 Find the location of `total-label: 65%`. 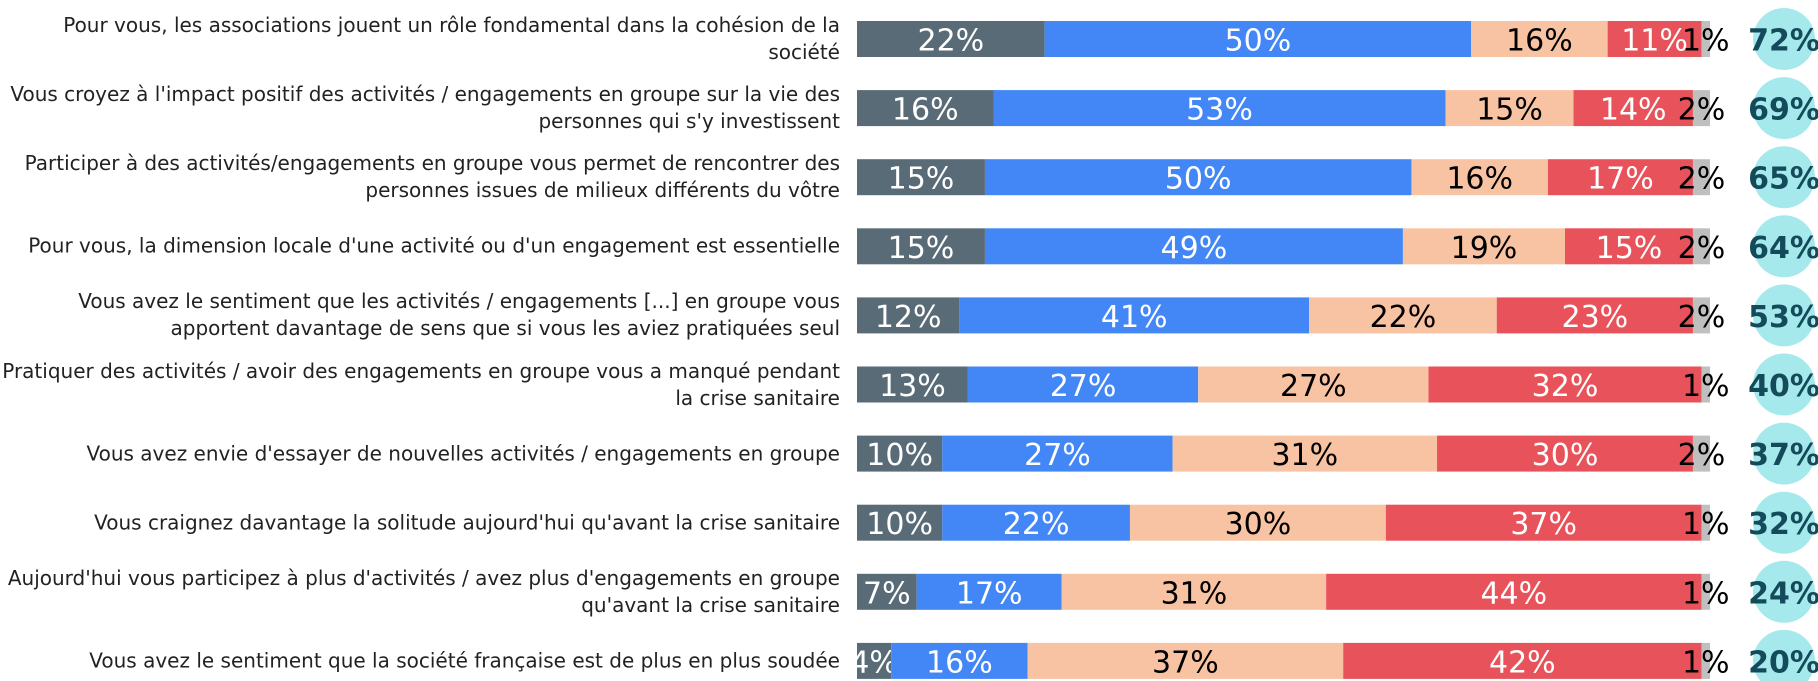

total-label: 65% is located at coordinates (1783, 179).